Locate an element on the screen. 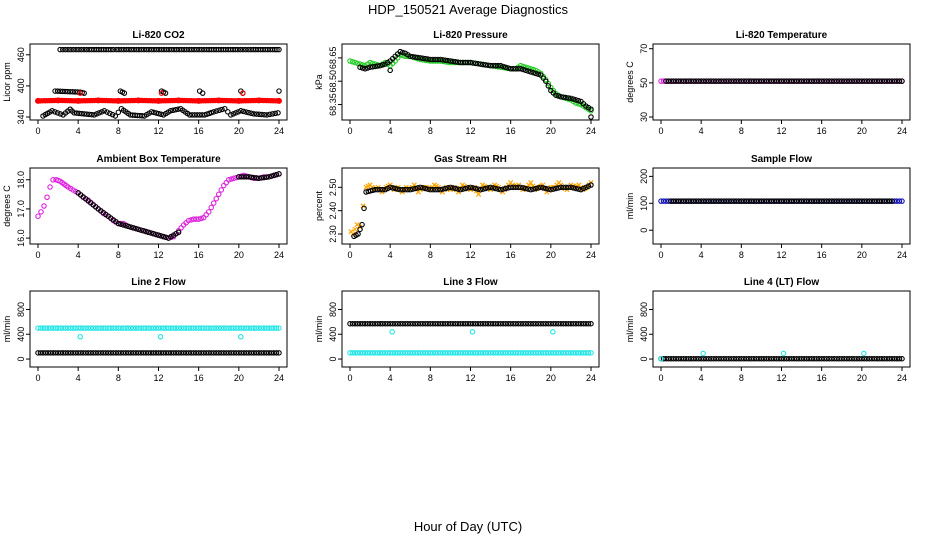  series-line-3-mid is located at coordinates (472, 332).